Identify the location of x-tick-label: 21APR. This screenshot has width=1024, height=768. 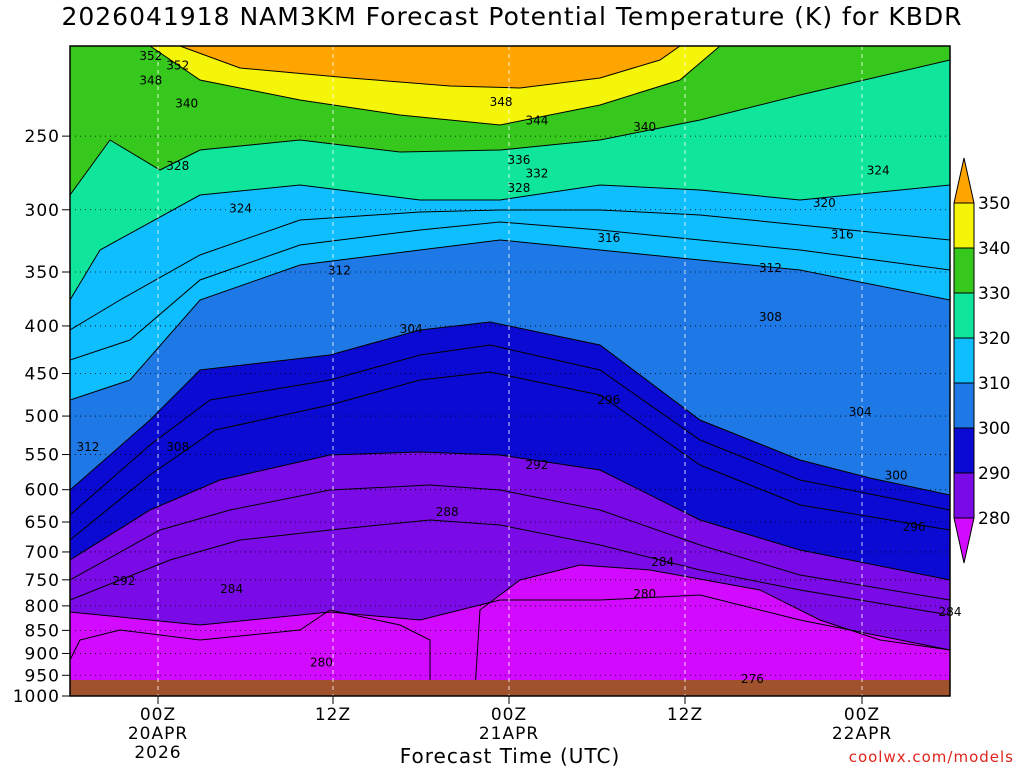
(509, 734).